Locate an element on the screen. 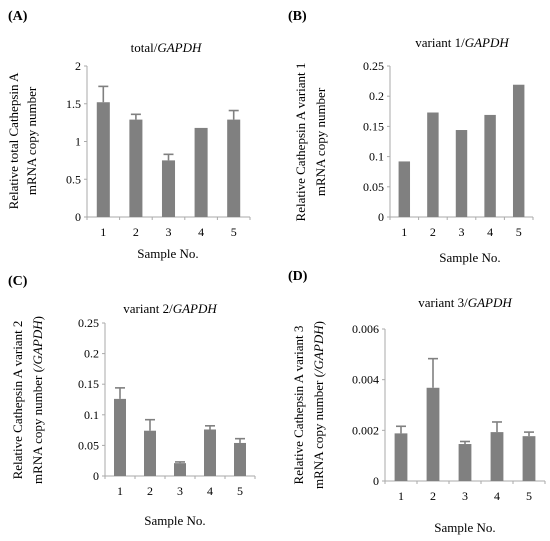  y-axis-label-line-1: Relative Cathepsin A variant 3 is located at coordinates (298, 405).